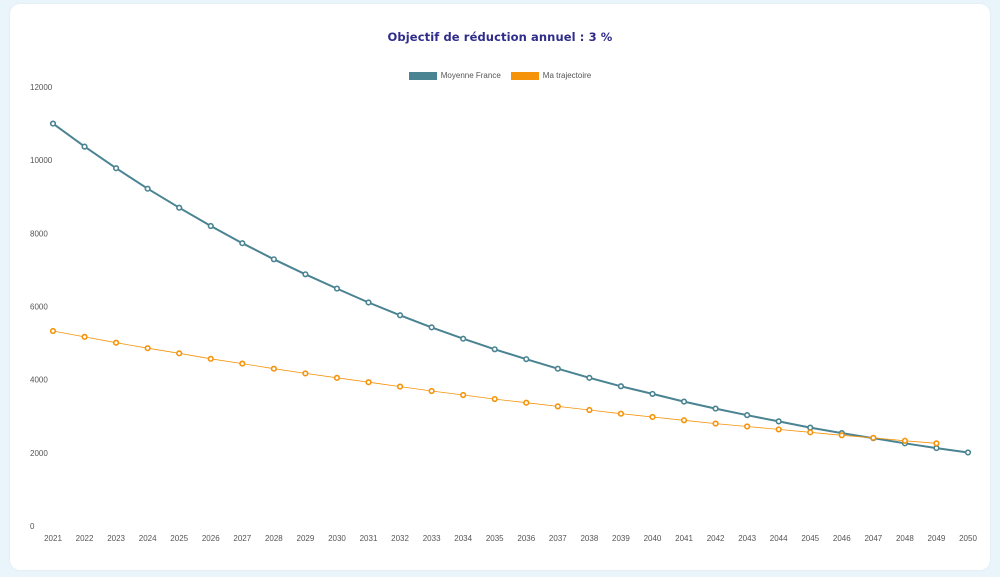 Image resolution: width=1000 pixels, height=577 pixels. I want to click on x-tick-label: 2034, so click(463, 538).